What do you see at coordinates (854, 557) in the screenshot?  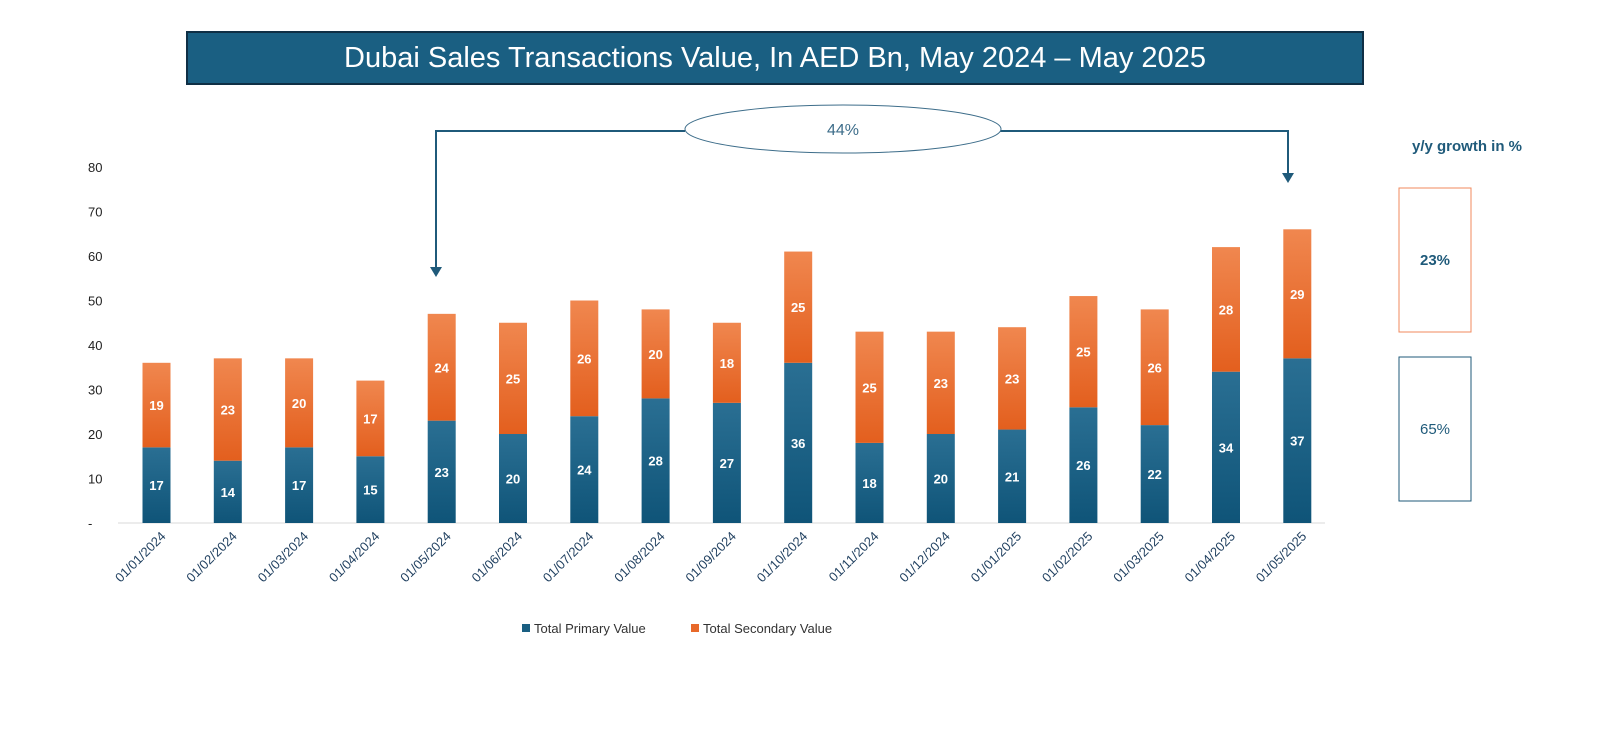 I see `x-tick-label: 01/11/2024` at bounding box center [854, 557].